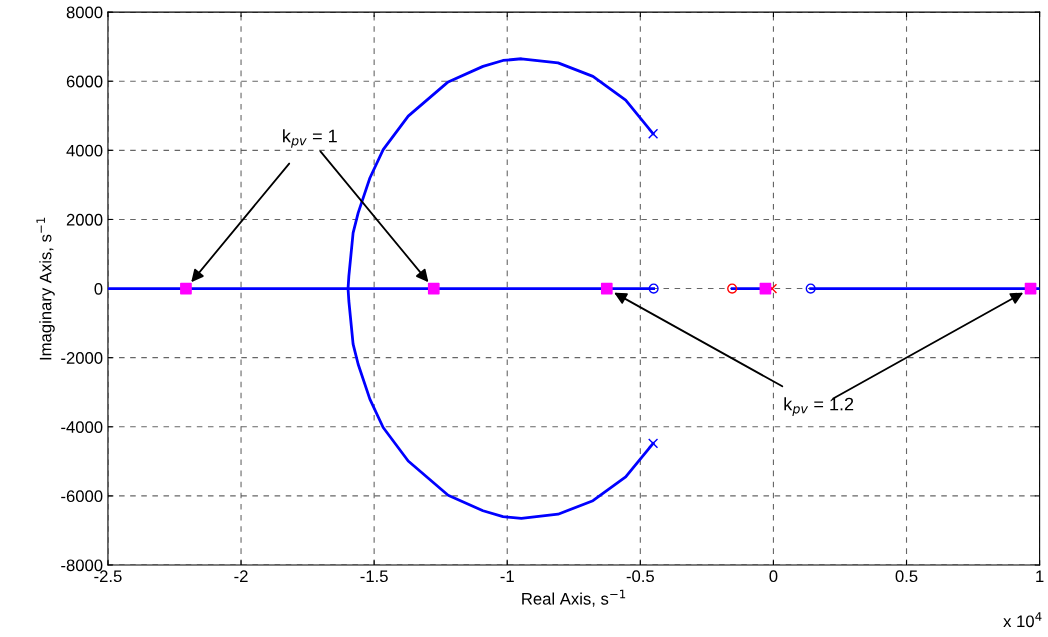 This screenshot has height=637, width=1048. Describe the element at coordinates (374, 576) in the screenshot. I see `x-tick-label: -1.5` at that location.